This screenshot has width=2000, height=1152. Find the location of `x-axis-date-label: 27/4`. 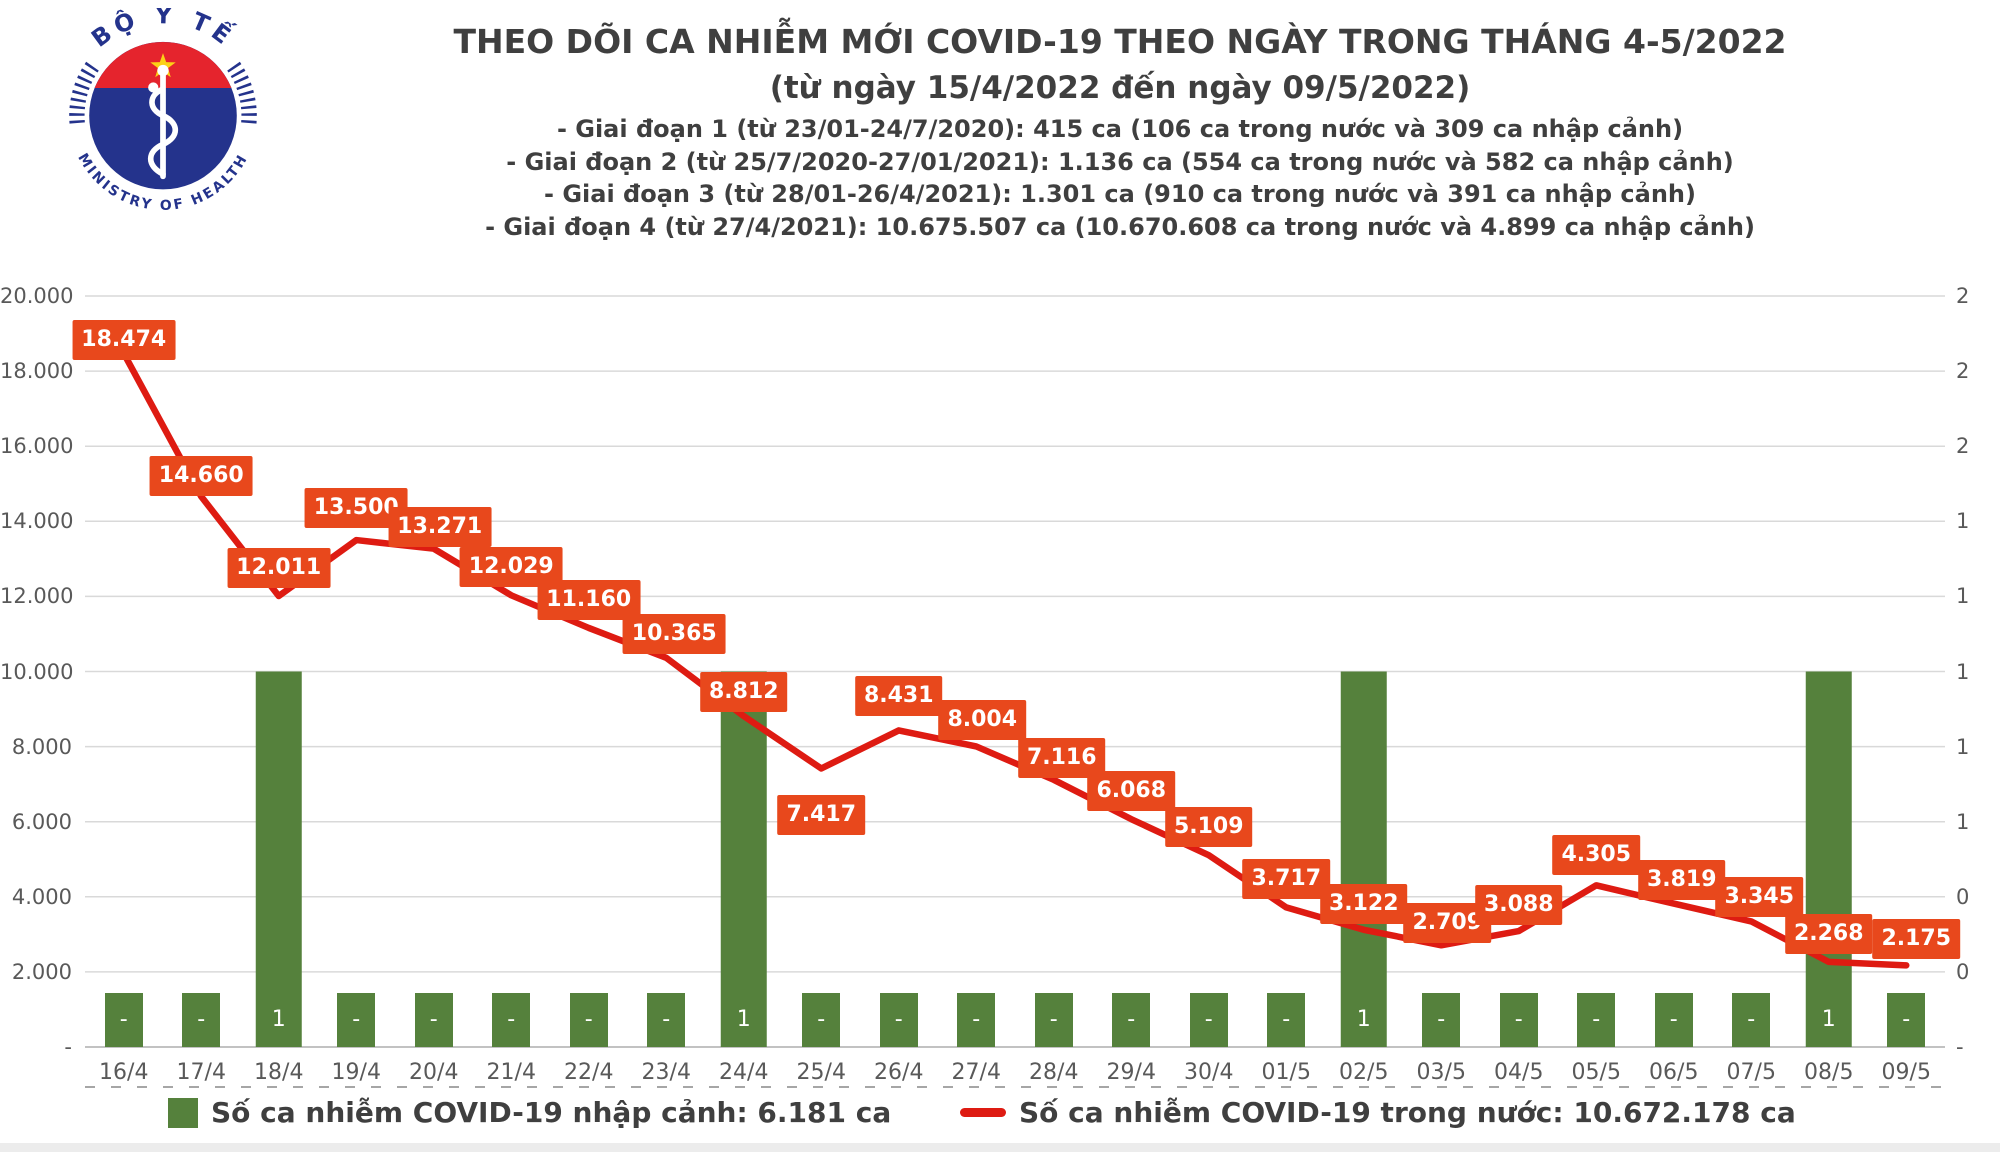

x-axis-date-label: 27/4 is located at coordinates (976, 1072).